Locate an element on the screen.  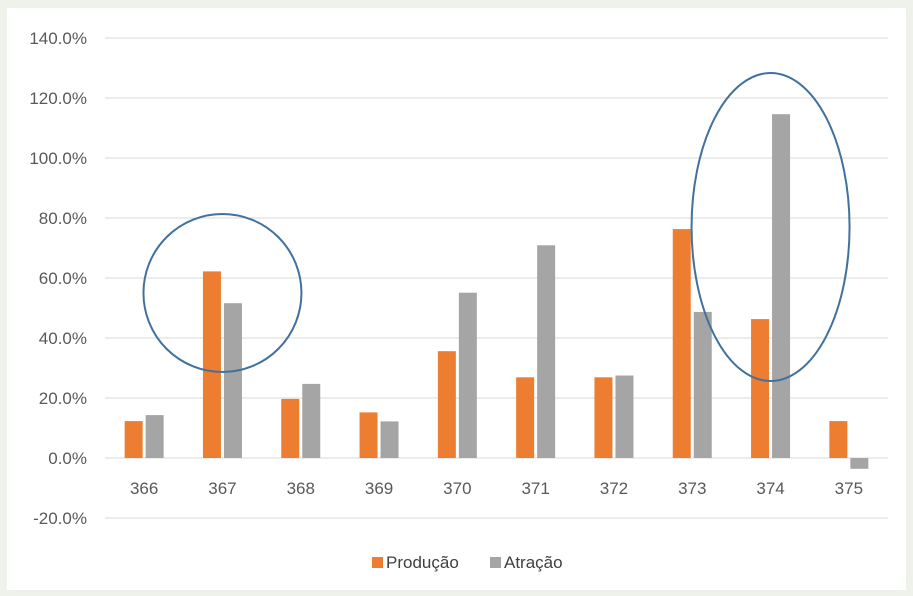
x-tick-label: 371 is located at coordinates (535, 488).